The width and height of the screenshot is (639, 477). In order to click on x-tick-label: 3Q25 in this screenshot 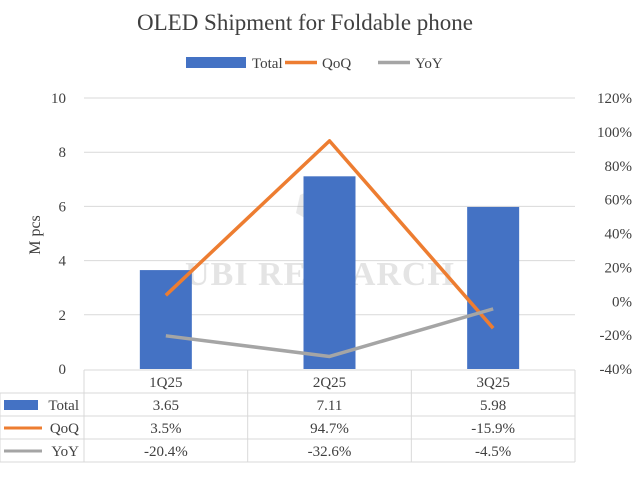, I will do `click(492, 383)`.